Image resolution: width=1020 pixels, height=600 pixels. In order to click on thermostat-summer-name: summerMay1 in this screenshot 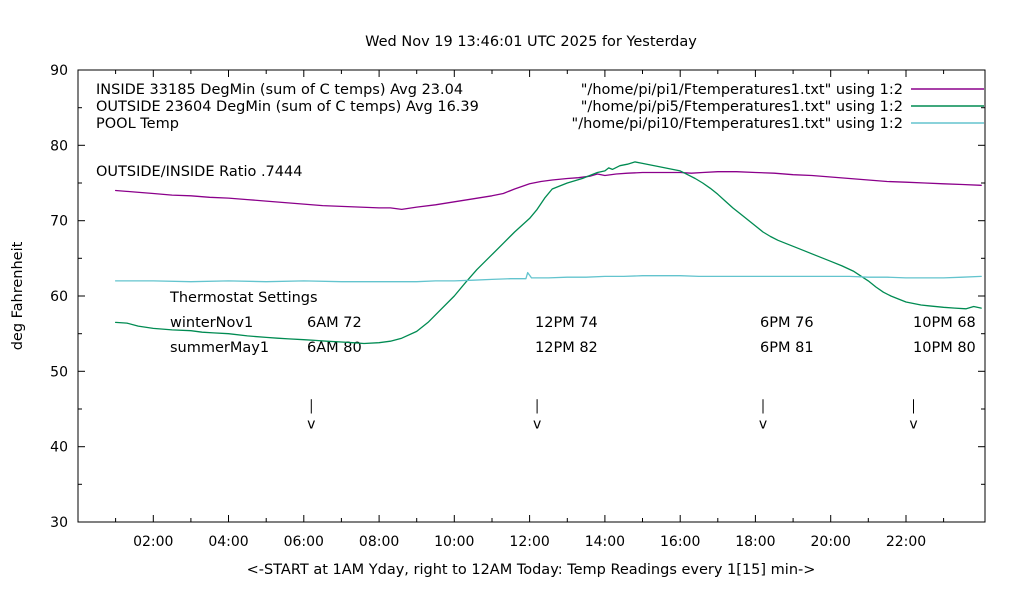, I will do `click(219, 348)`.